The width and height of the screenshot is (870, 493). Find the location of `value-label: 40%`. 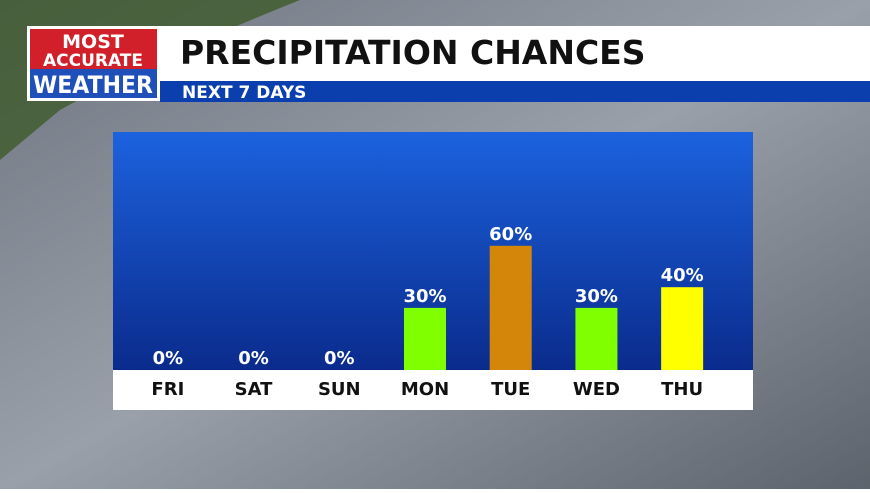

value-label: 40% is located at coordinates (682, 275).